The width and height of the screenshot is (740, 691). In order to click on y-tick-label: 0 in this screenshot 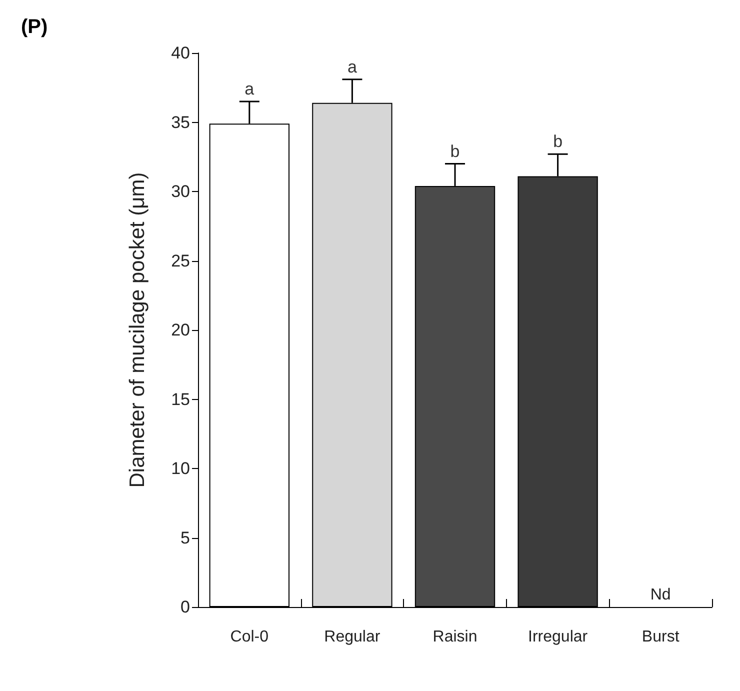, I will do `click(185, 607)`.